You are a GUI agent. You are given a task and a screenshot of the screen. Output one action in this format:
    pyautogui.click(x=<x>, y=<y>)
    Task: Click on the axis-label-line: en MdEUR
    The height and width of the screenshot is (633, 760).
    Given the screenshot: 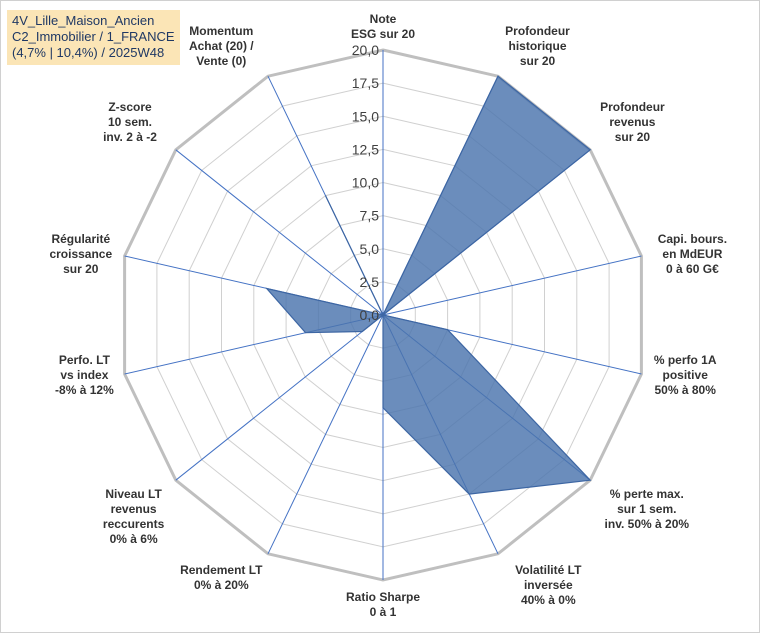 What is the action you would take?
    pyautogui.click(x=692, y=254)
    